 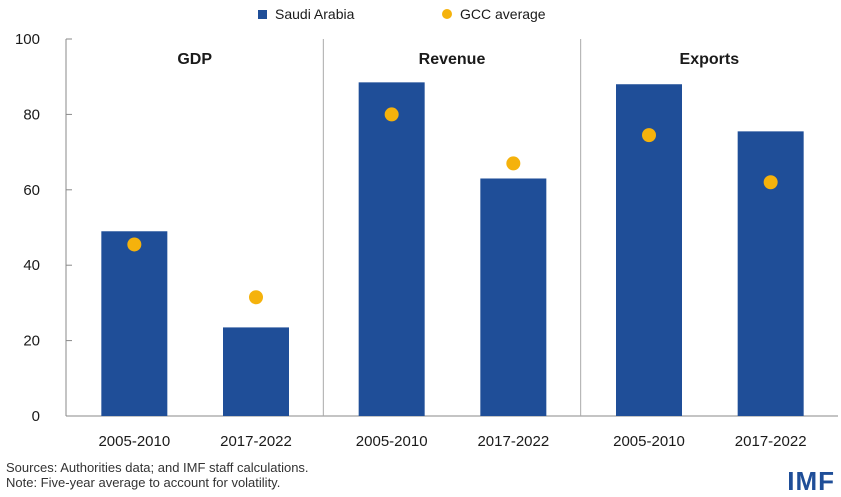 I want to click on y-tick-label: 80, so click(x=31, y=114).